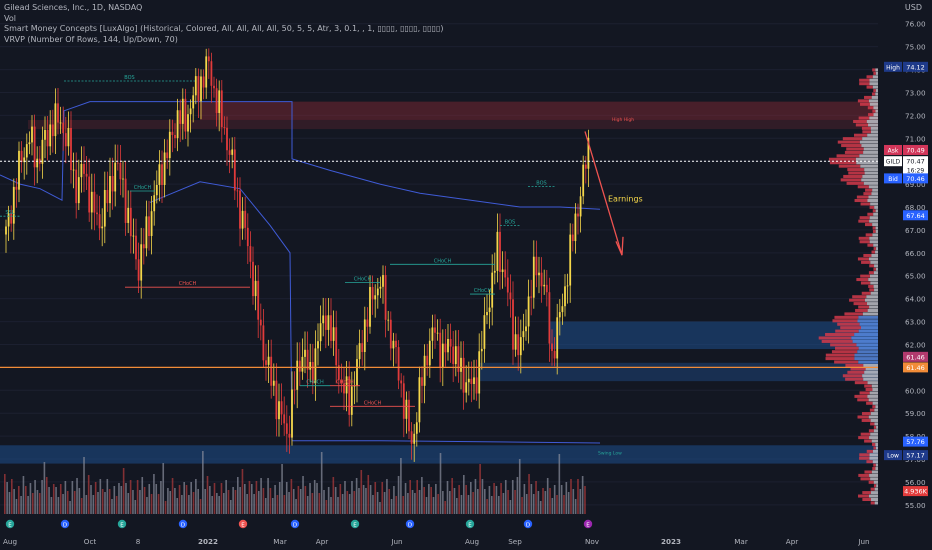 Image resolution: width=932 pixels, height=550 pixels. I want to click on swing-low-zone, so click(439, 454).